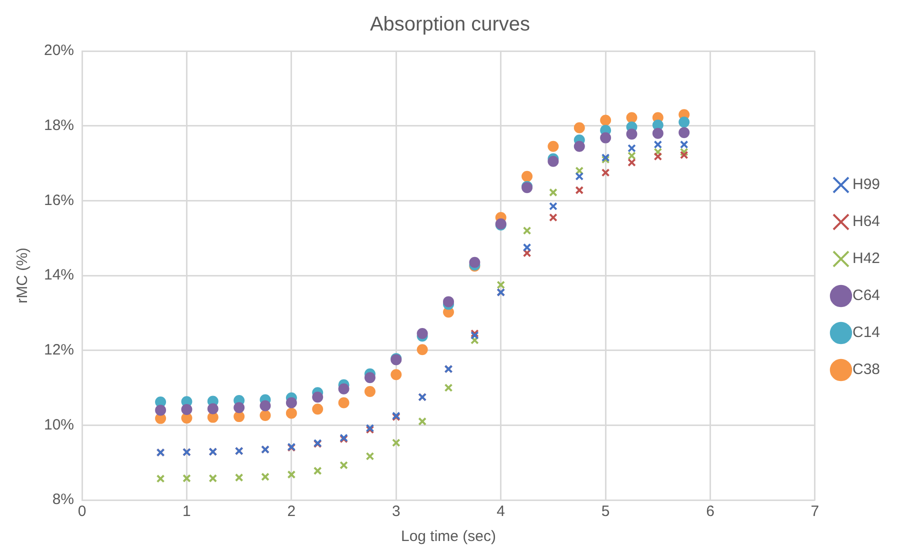 Image resolution: width=910 pixels, height=555 pixels. Describe the element at coordinates (59, 275) in the screenshot. I see `y-tick-label: 14%` at that location.